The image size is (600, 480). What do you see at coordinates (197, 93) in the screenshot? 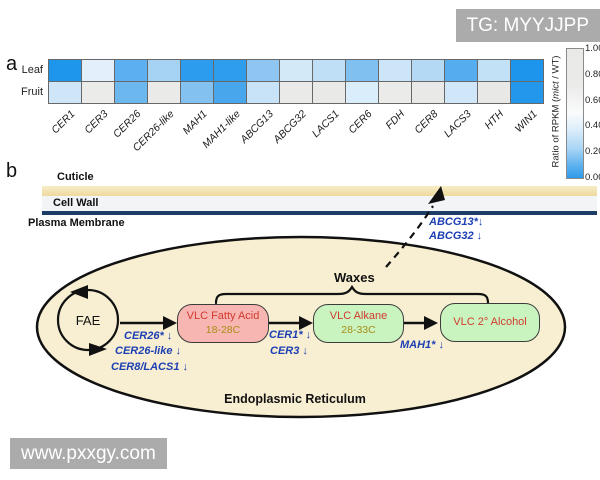
I see `heatmap-cell-fruit-mah1` at bounding box center [197, 93].